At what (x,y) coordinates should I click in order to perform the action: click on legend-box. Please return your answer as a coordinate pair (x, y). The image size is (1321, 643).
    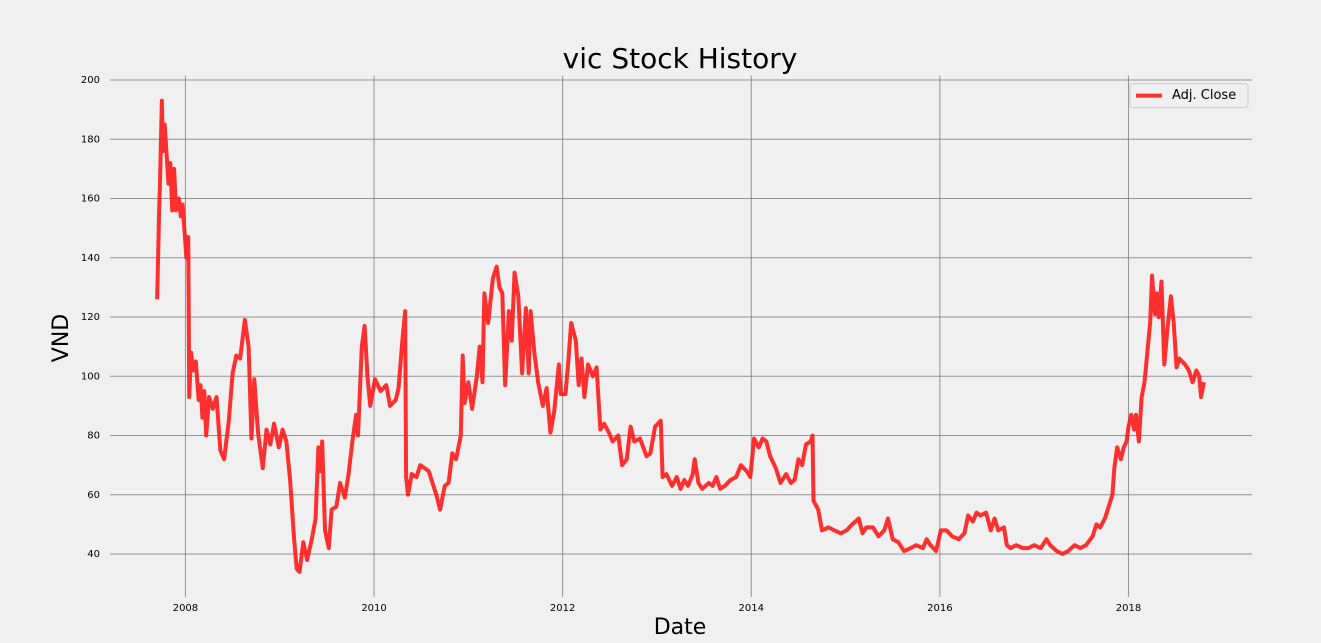
    Looking at the image, I should click on (1189, 96).